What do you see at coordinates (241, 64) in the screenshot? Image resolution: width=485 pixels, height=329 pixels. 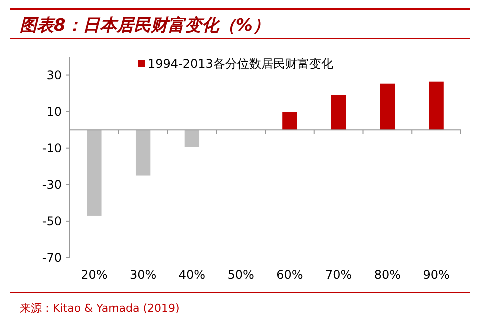 I see `legend-label: 1994-2013各分位数居民财富变化` at bounding box center [241, 64].